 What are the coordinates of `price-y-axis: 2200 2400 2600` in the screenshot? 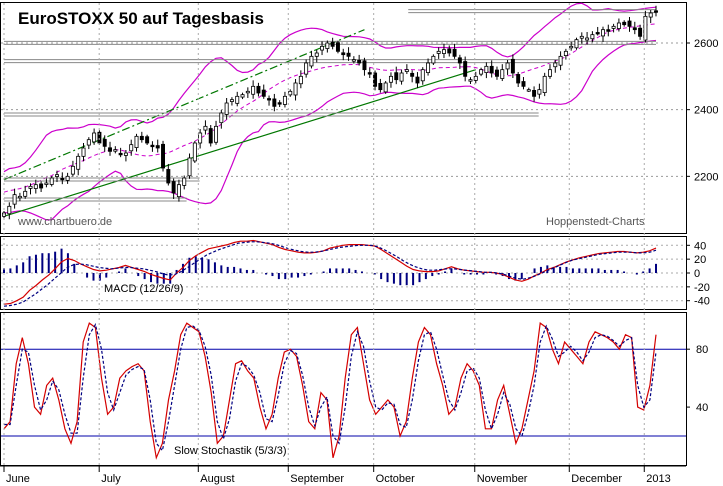 It's located at (702, 110).